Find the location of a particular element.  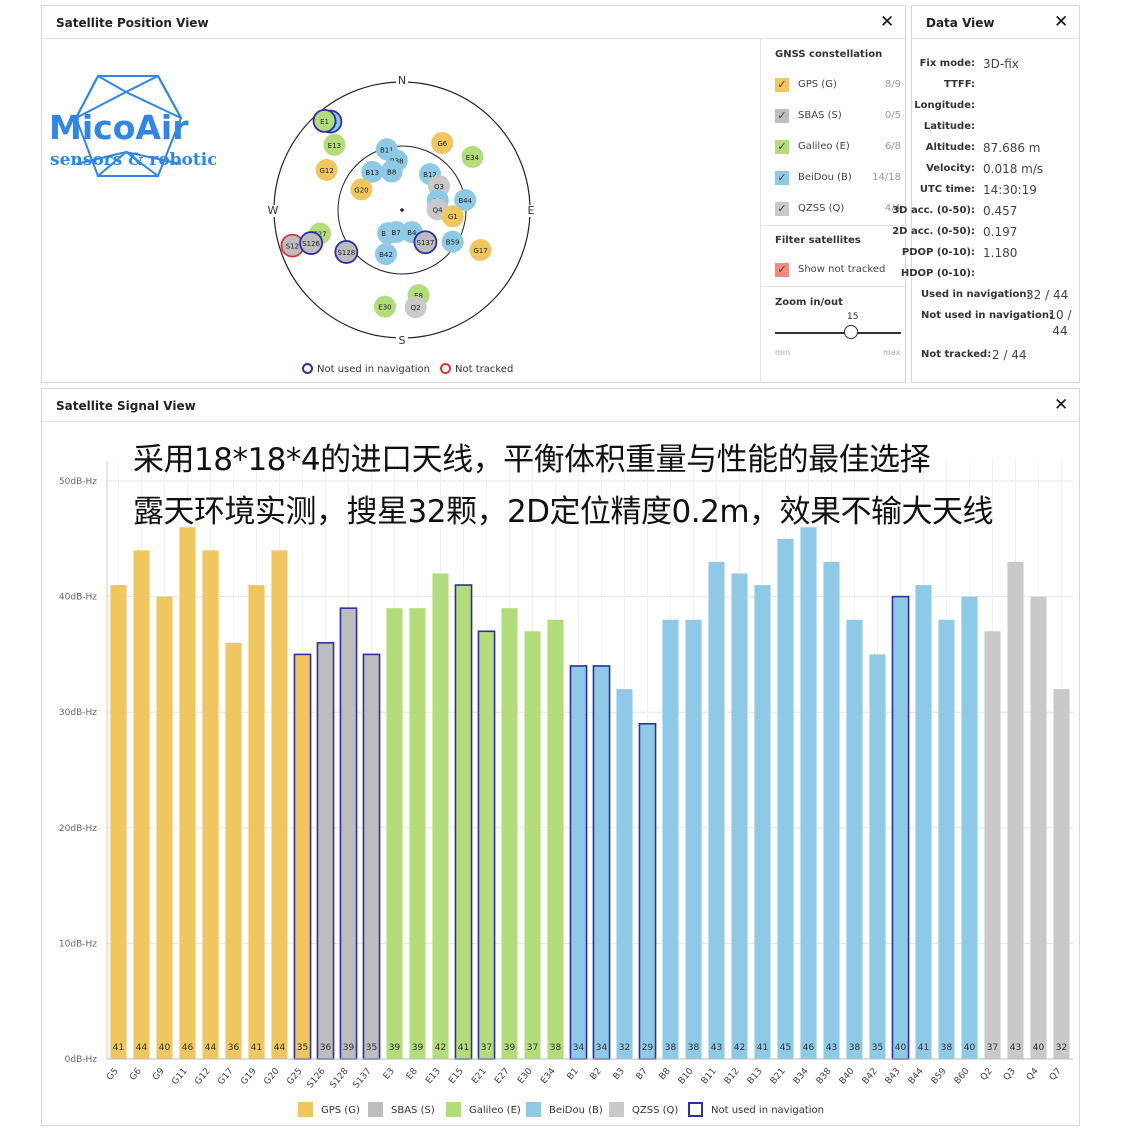

data-value: 3D-fix is located at coordinates (1001, 64).